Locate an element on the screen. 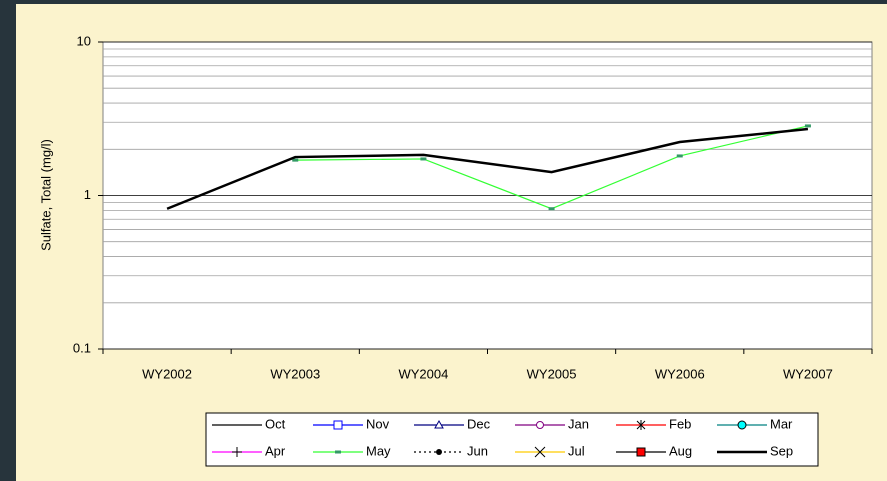  y-tick-label: 10 is located at coordinates (84, 40).